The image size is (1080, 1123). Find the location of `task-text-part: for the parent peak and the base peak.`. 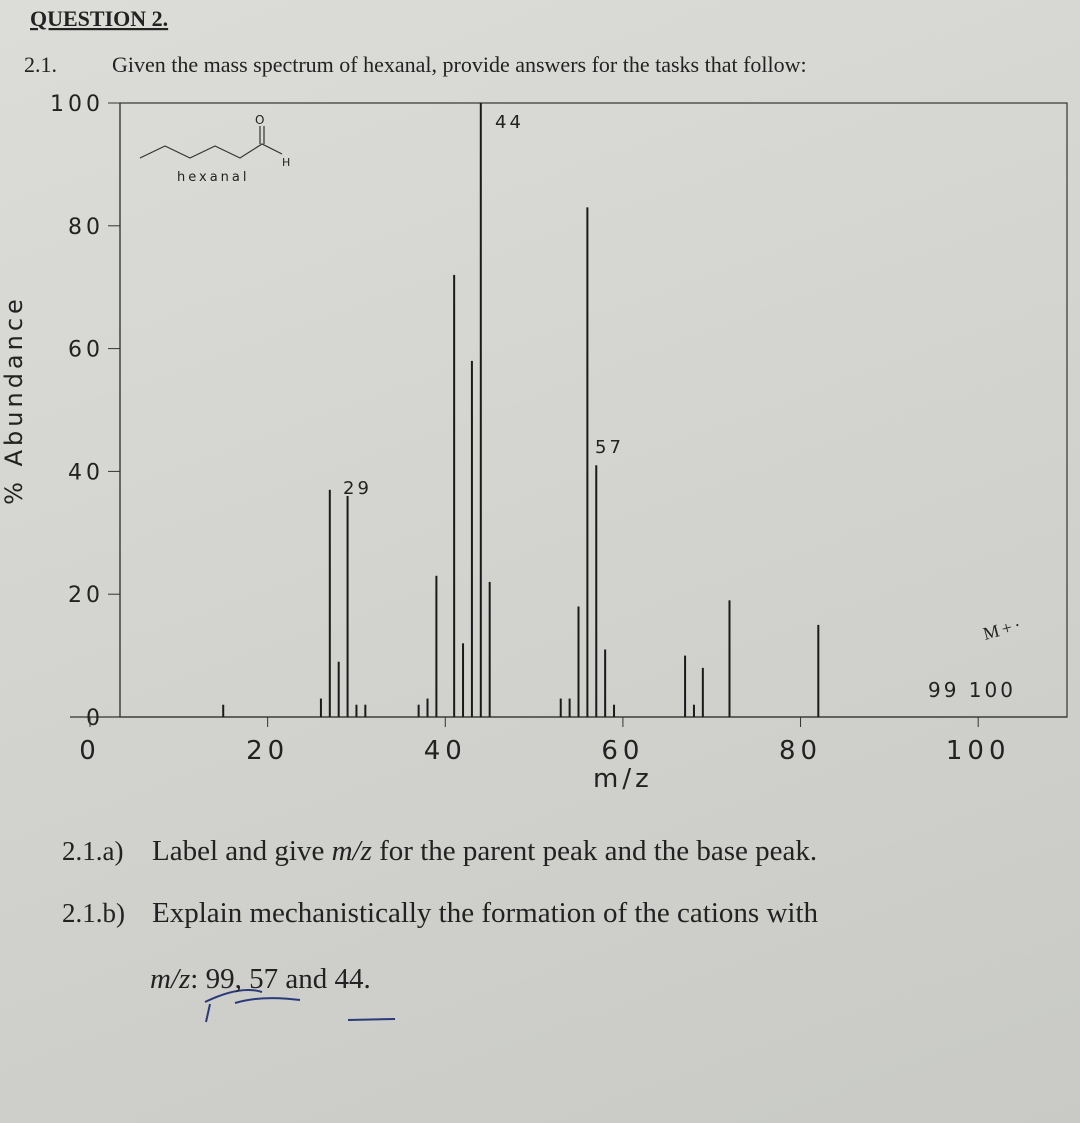

task-text-part: for the parent peak and the base peak. is located at coordinates (594, 851).